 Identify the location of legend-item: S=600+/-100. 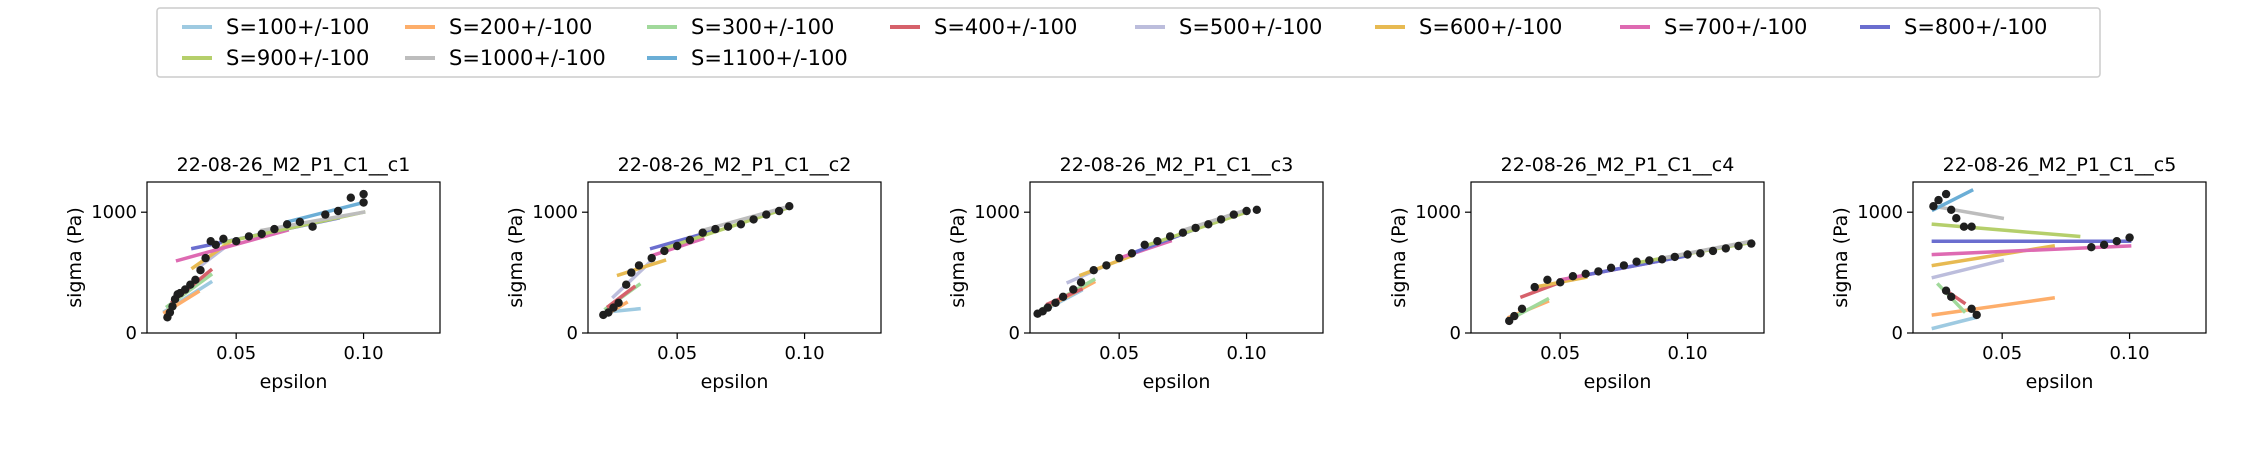
(1468, 27).